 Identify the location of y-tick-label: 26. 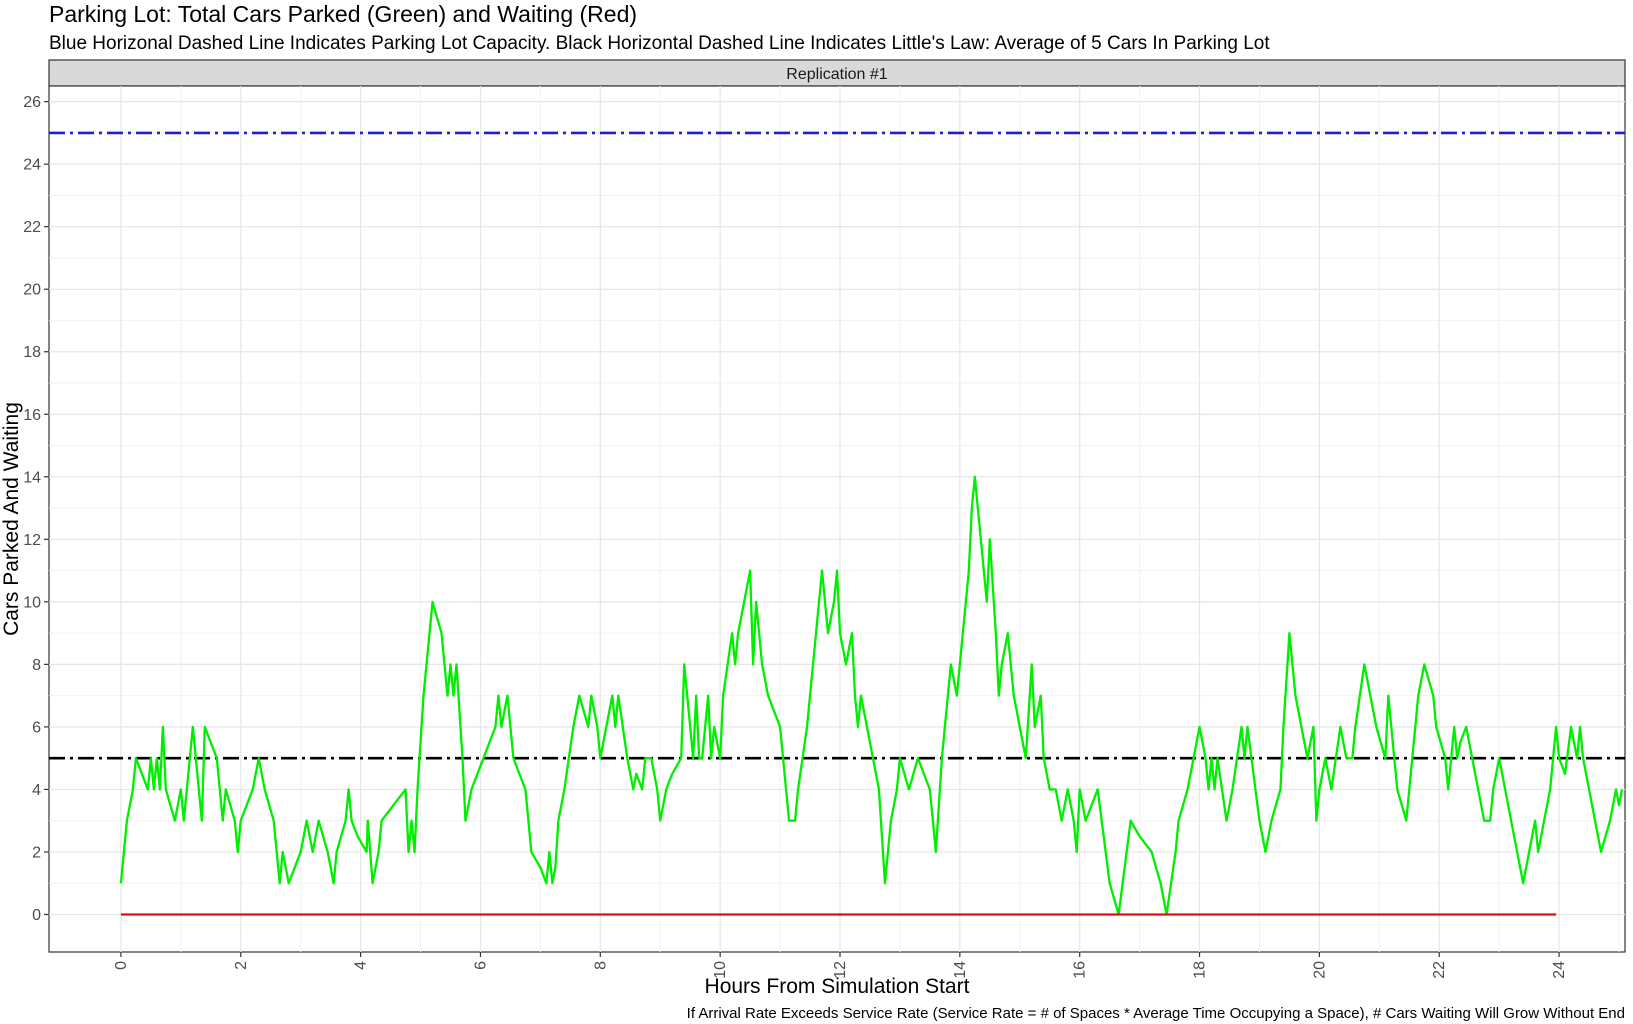
(32, 102).